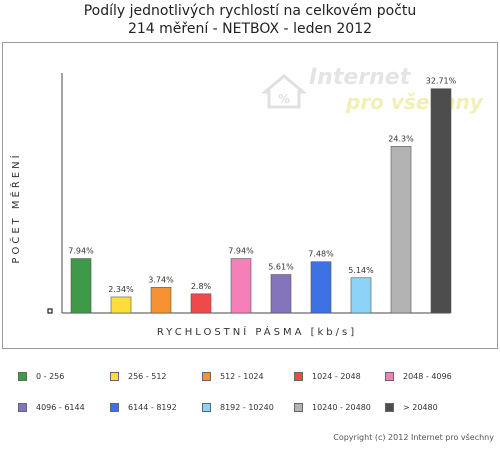  What do you see at coordinates (121, 289) in the screenshot?
I see `bar-value-label-1: 2.34%` at bounding box center [121, 289].